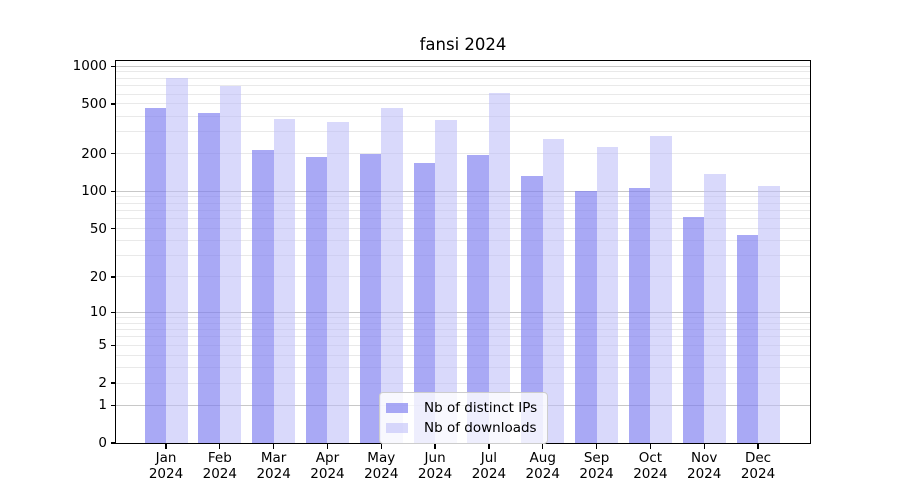 This screenshot has height=500, width=900. I want to click on x-tick-month: Mar, so click(273, 458).